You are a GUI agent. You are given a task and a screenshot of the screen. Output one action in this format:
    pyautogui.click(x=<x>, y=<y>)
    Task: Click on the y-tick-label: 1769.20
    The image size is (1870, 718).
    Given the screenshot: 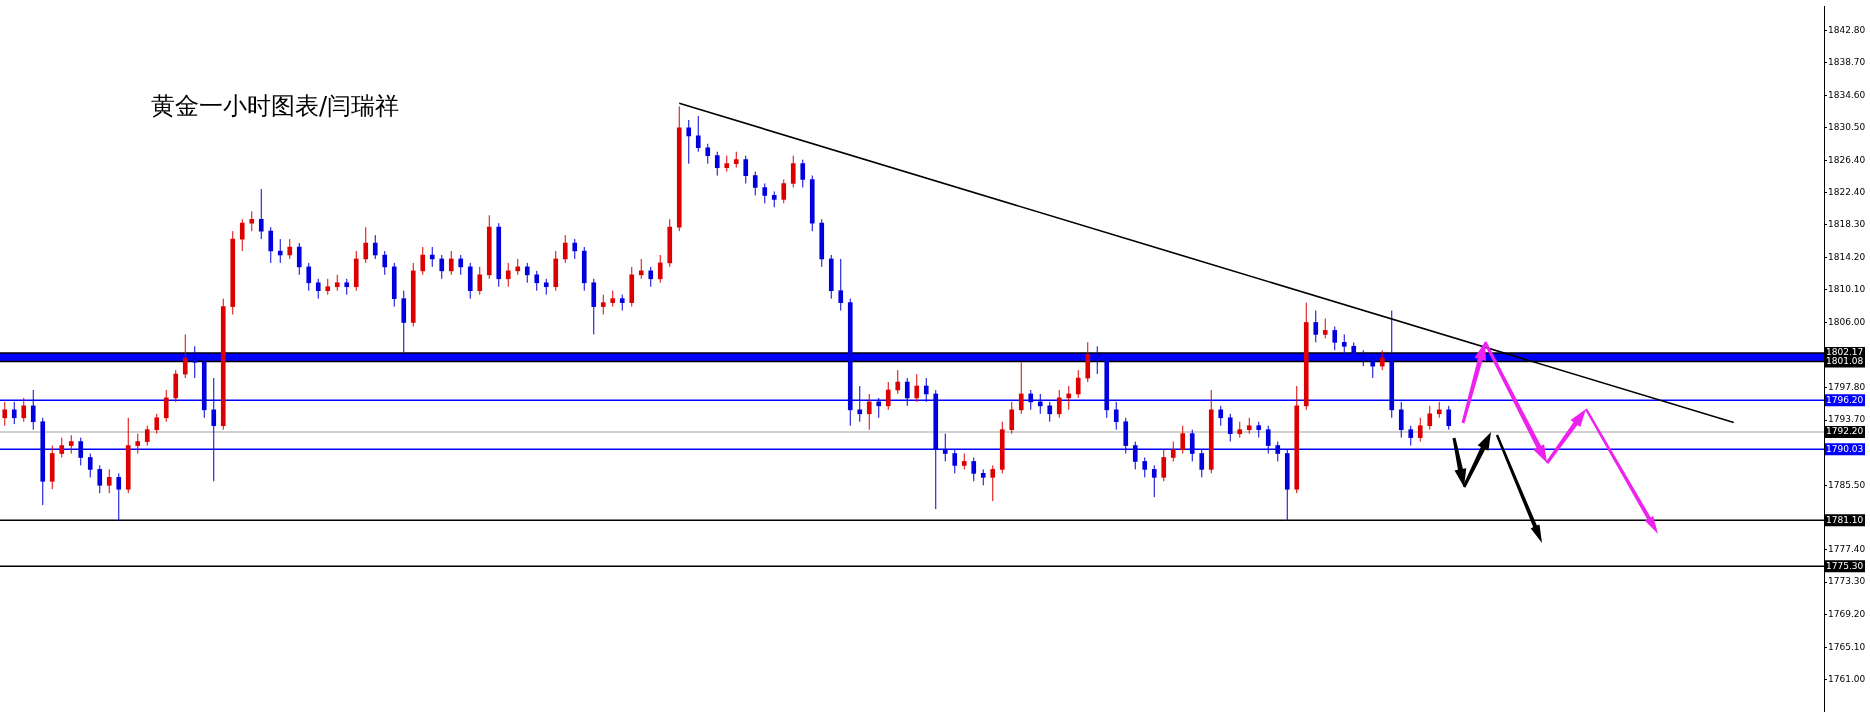 What is the action you would take?
    pyautogui.click(x=1847, y=614)
    